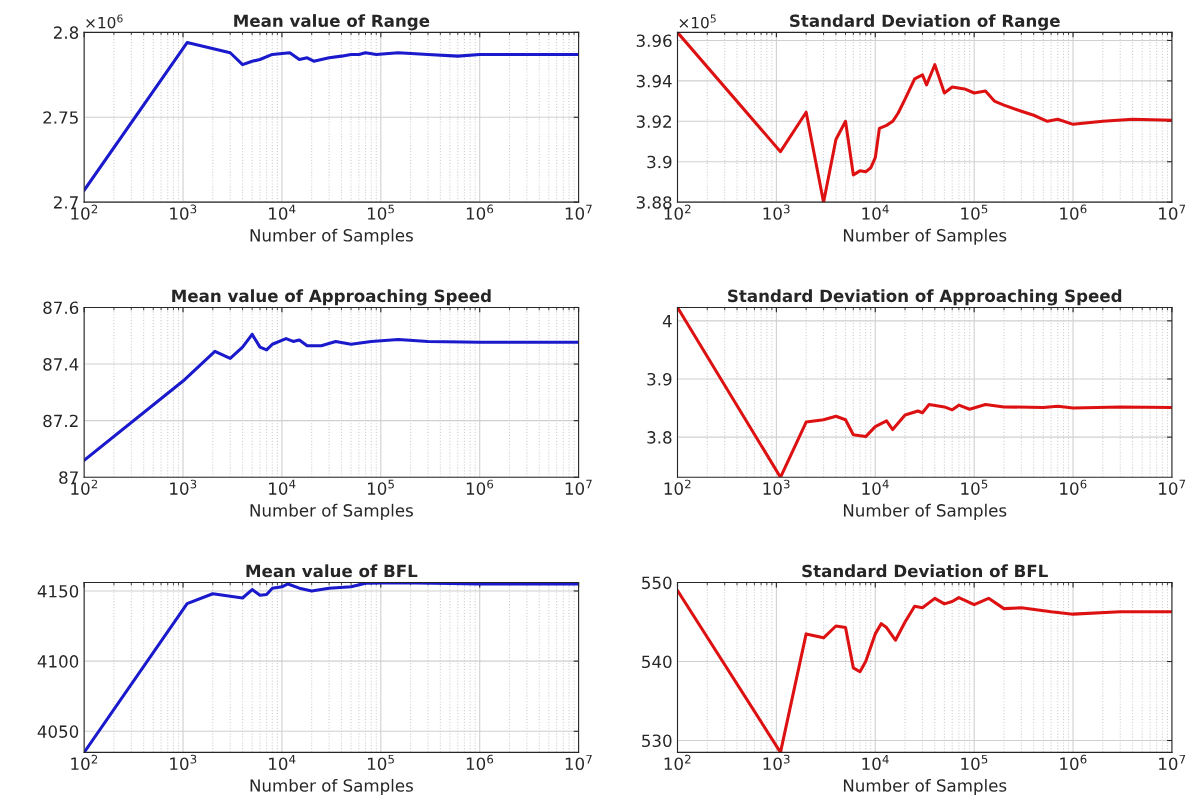 This screenshot has width=1202, height=809. What do you see at coordinates (659, 437) in the screenshot?
I see `y-tick-label: 3.8` at bounding box center [659, 437].